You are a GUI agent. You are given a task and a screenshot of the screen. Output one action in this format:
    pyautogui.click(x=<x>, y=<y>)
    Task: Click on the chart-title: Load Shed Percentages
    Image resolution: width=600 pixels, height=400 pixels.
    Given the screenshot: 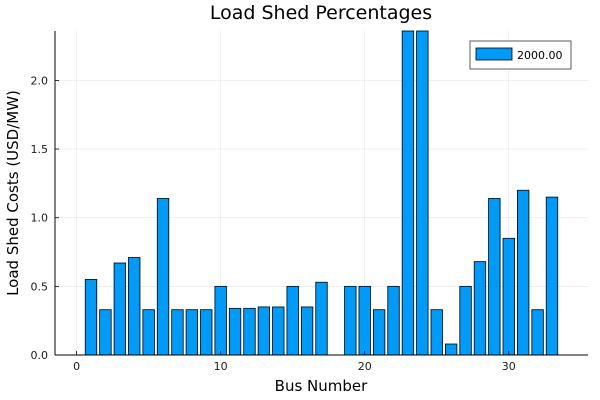 What is the action you would take?
    pyautogui.click(x=321, y=13)
    